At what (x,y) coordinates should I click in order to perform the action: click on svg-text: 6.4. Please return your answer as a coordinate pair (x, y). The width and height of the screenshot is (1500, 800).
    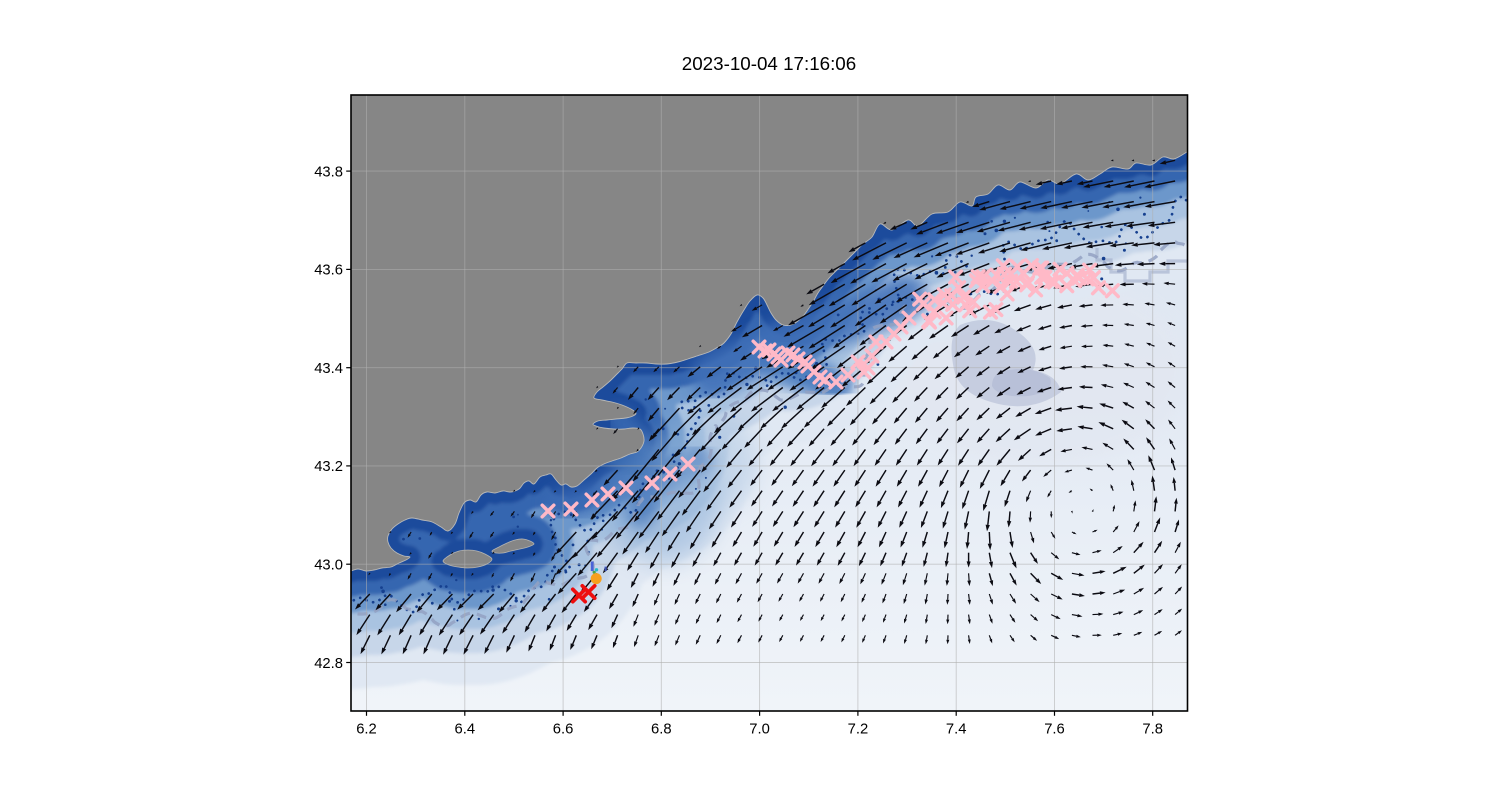
    Looking at the image, I should click on (465, 730).